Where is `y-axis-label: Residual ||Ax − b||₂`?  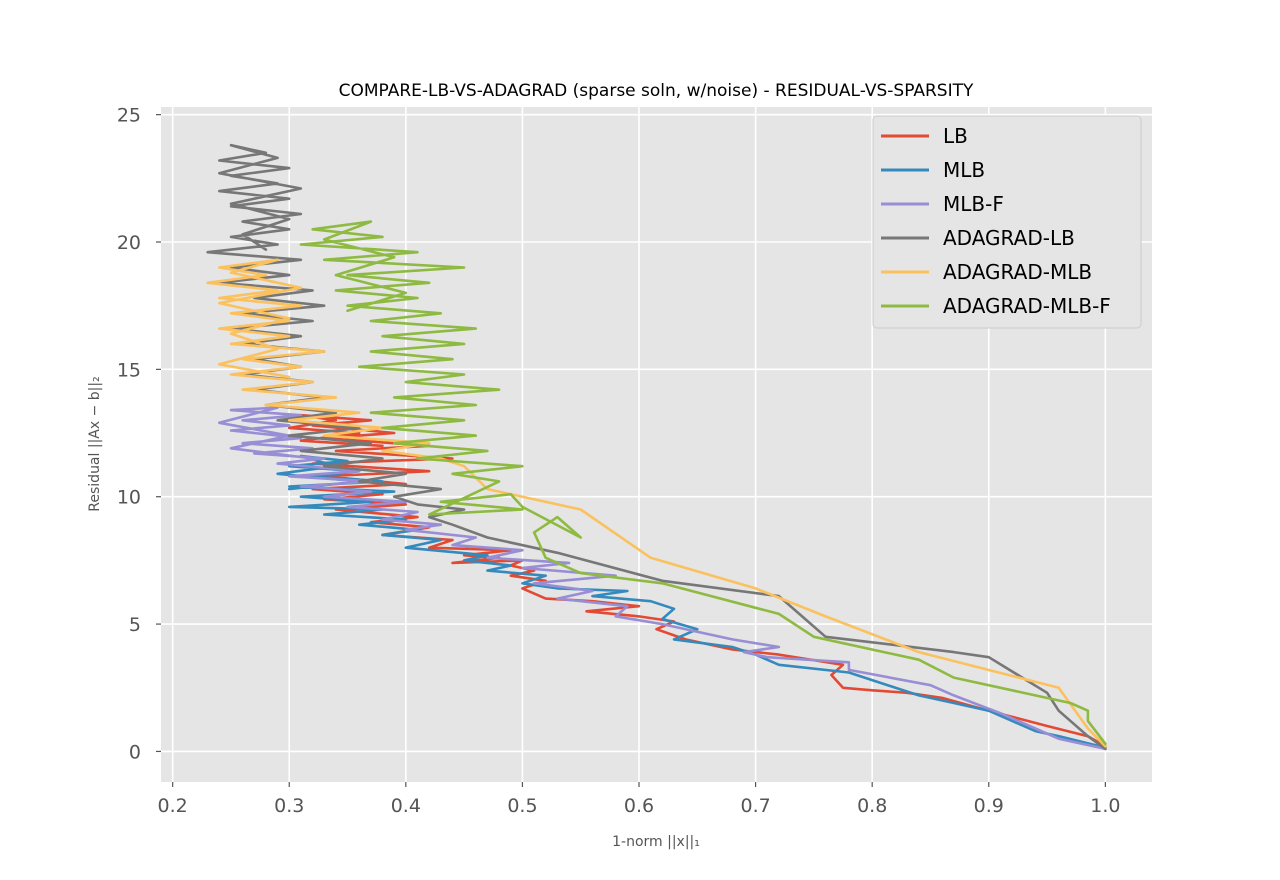
y-axis-label: Residual ||Ax − b||₂ is located at coordinates (95, 443).